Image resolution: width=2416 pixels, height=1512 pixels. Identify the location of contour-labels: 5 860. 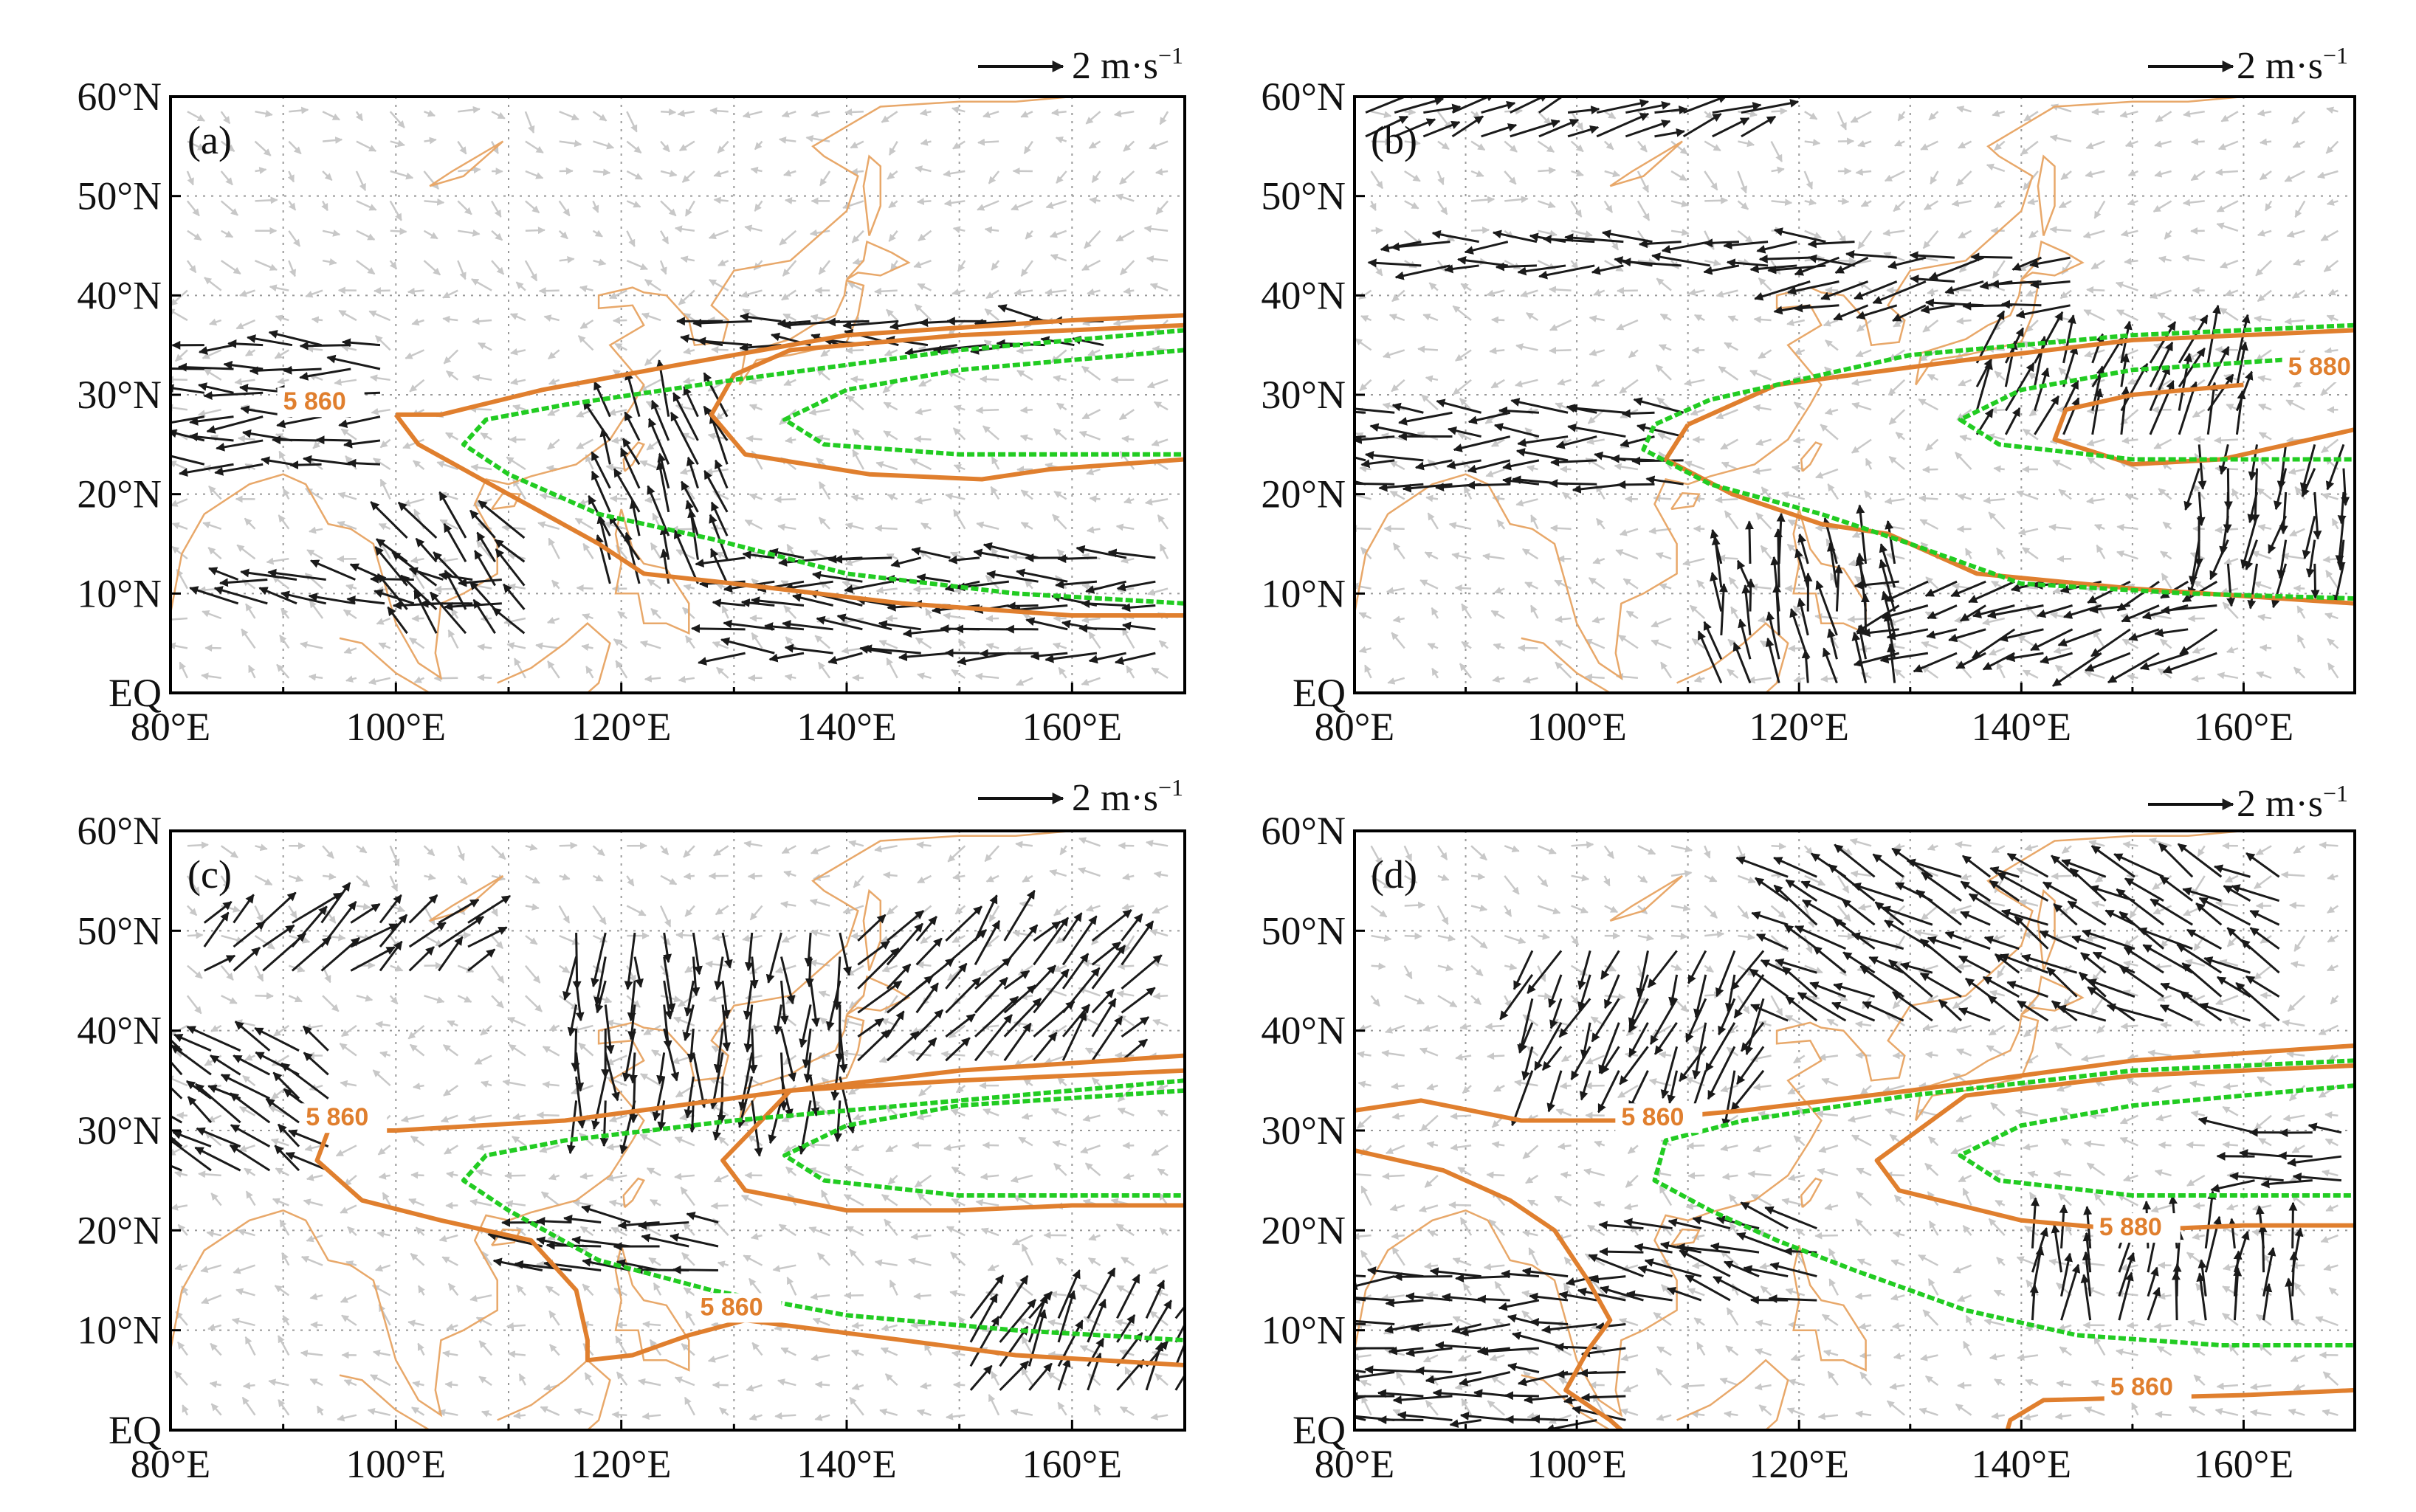
(321, 403).